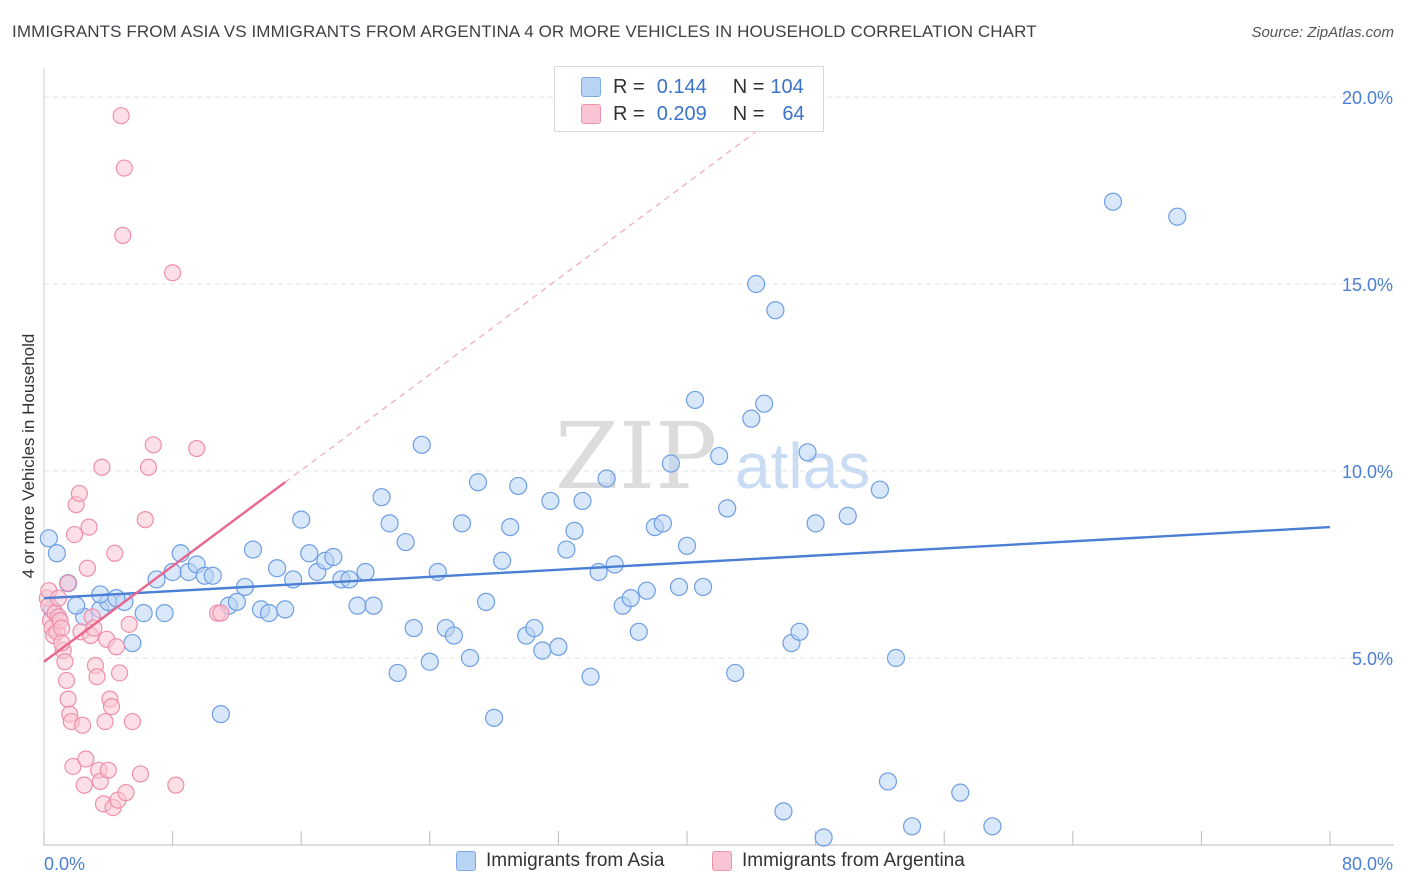 Image resolution: width=1406 pixels, height=892 pixels. What do you see at coordinates (1367, 285) in the screenshot?
I see `y-tick-label: 15.0%` at bounding box center [1367, 285].